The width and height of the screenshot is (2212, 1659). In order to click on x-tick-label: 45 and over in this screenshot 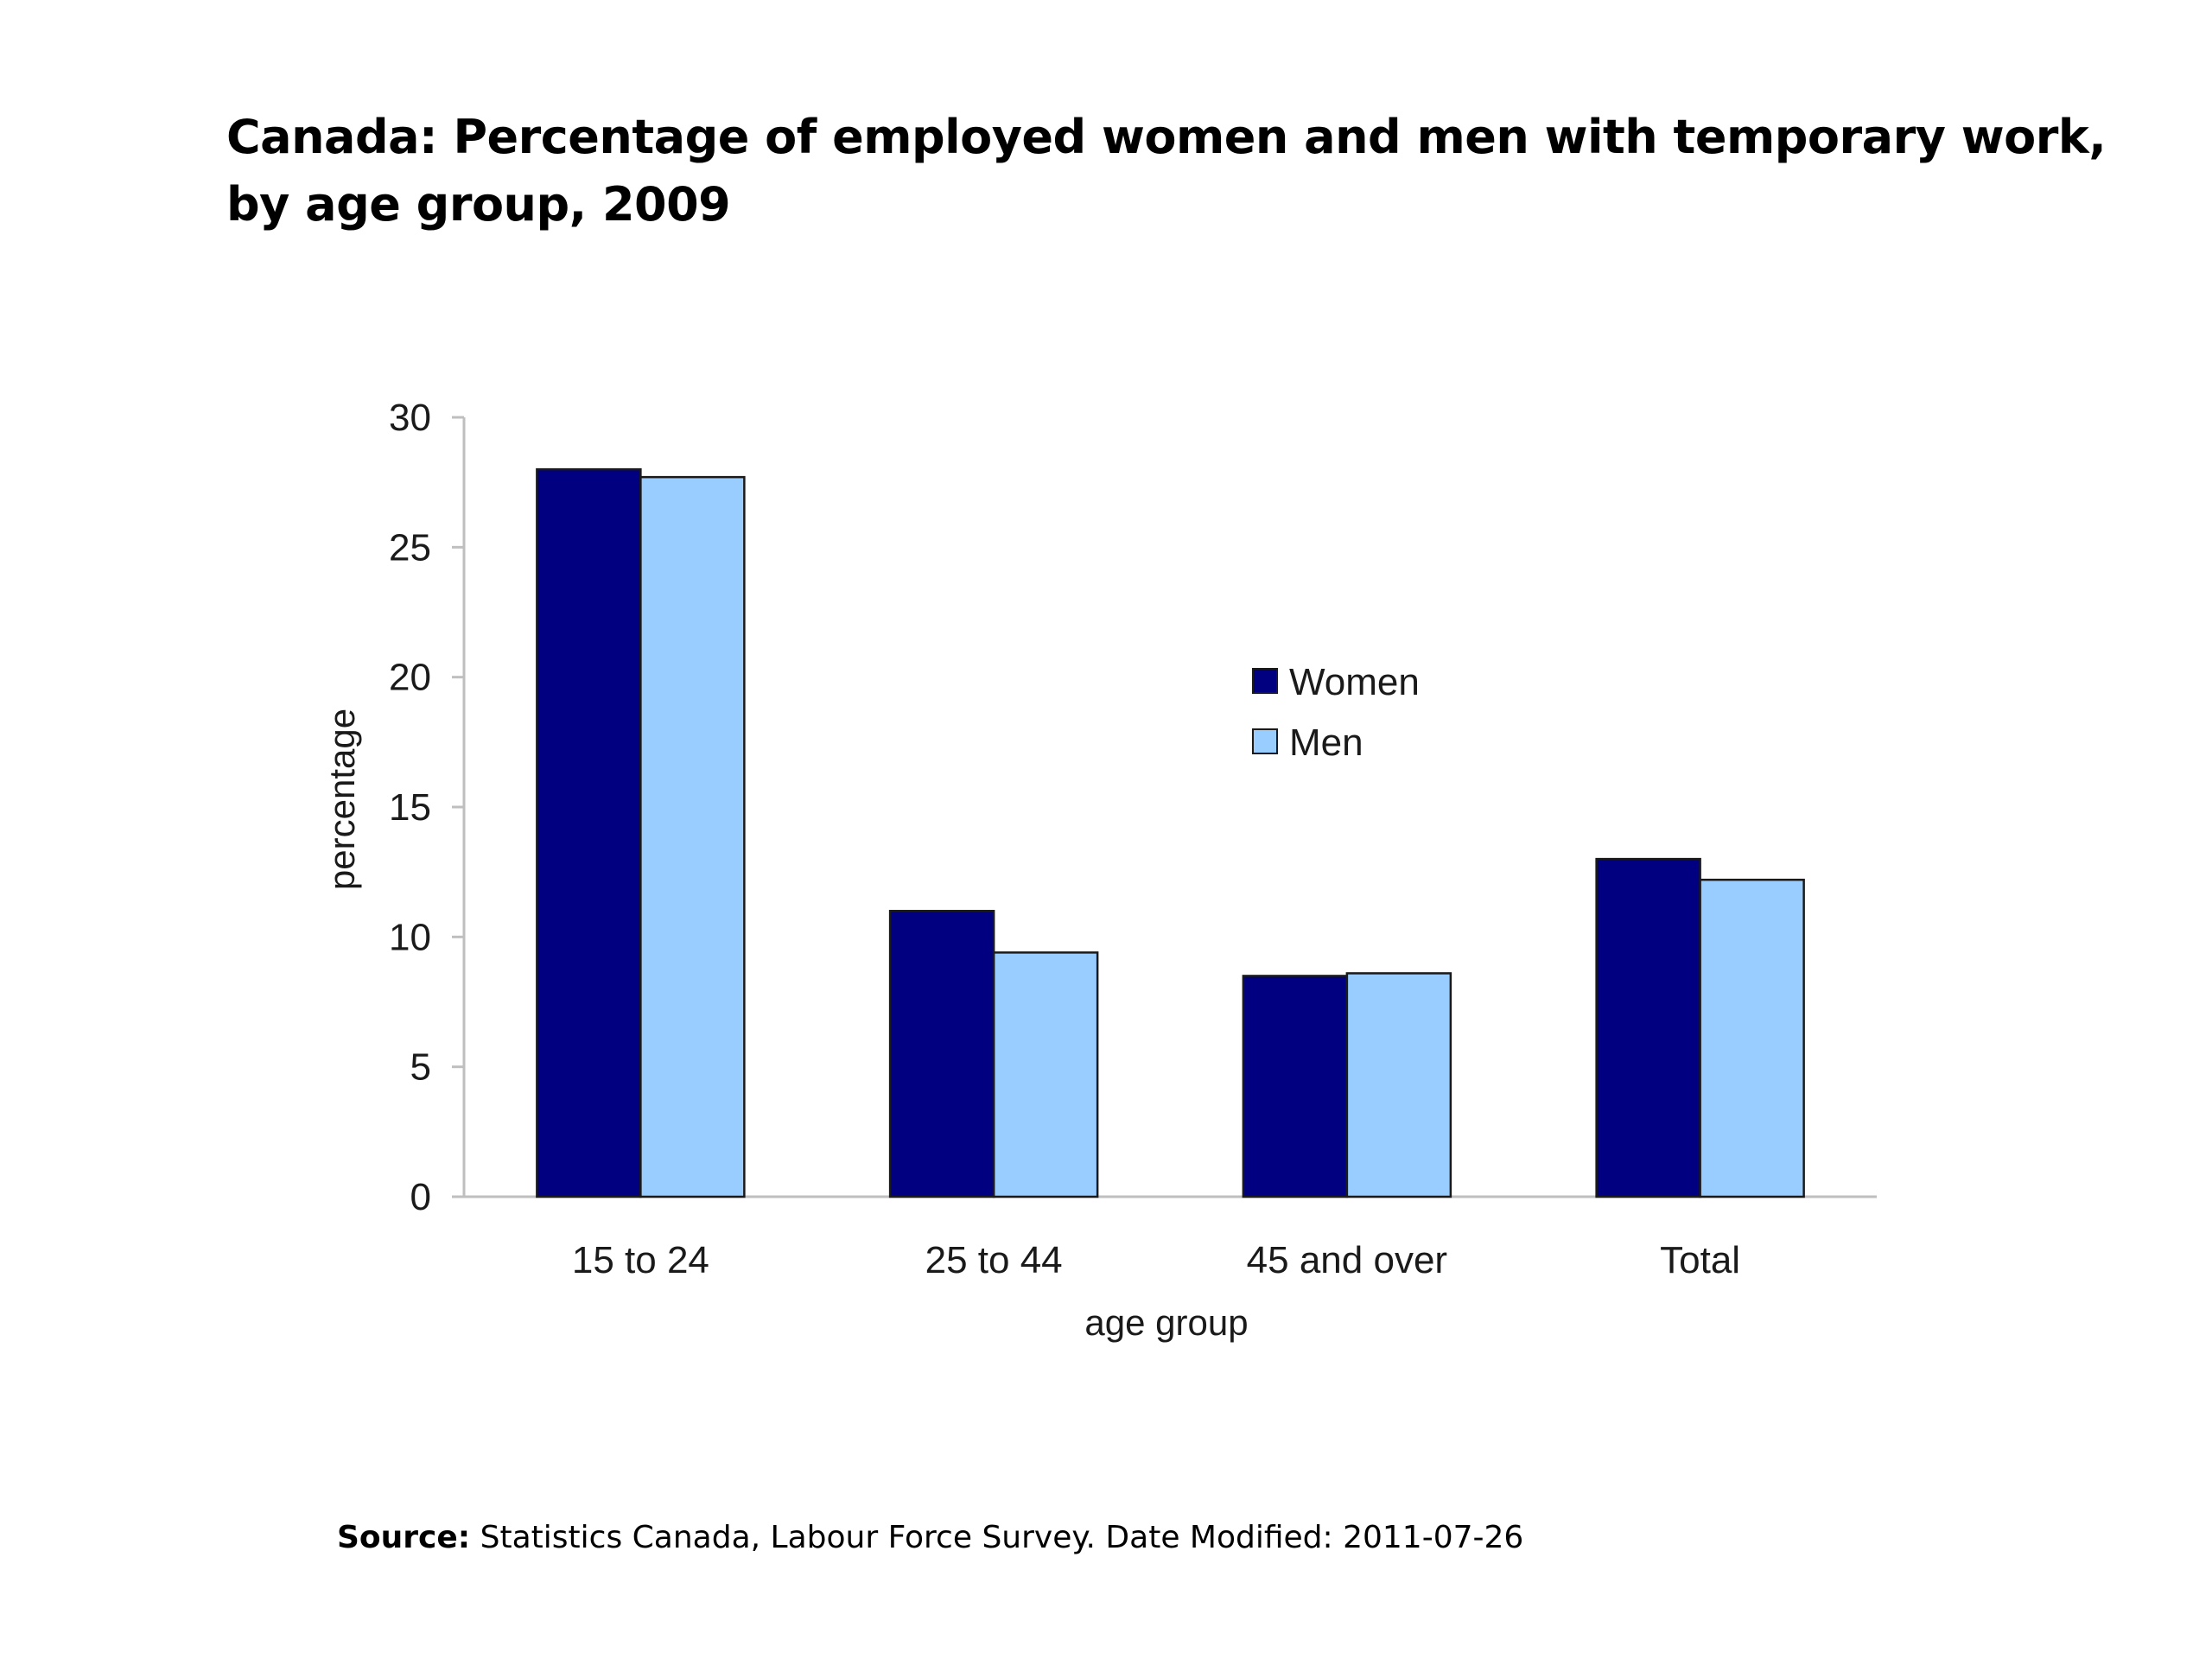, I will do `click(1347, 1260)`.